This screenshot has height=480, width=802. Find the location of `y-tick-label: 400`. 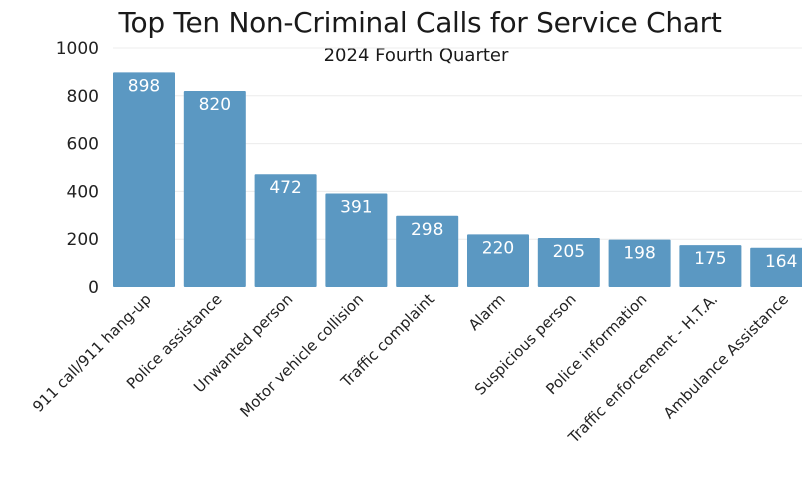

y-tick-label: 400 is located at coordinates (83, 192).